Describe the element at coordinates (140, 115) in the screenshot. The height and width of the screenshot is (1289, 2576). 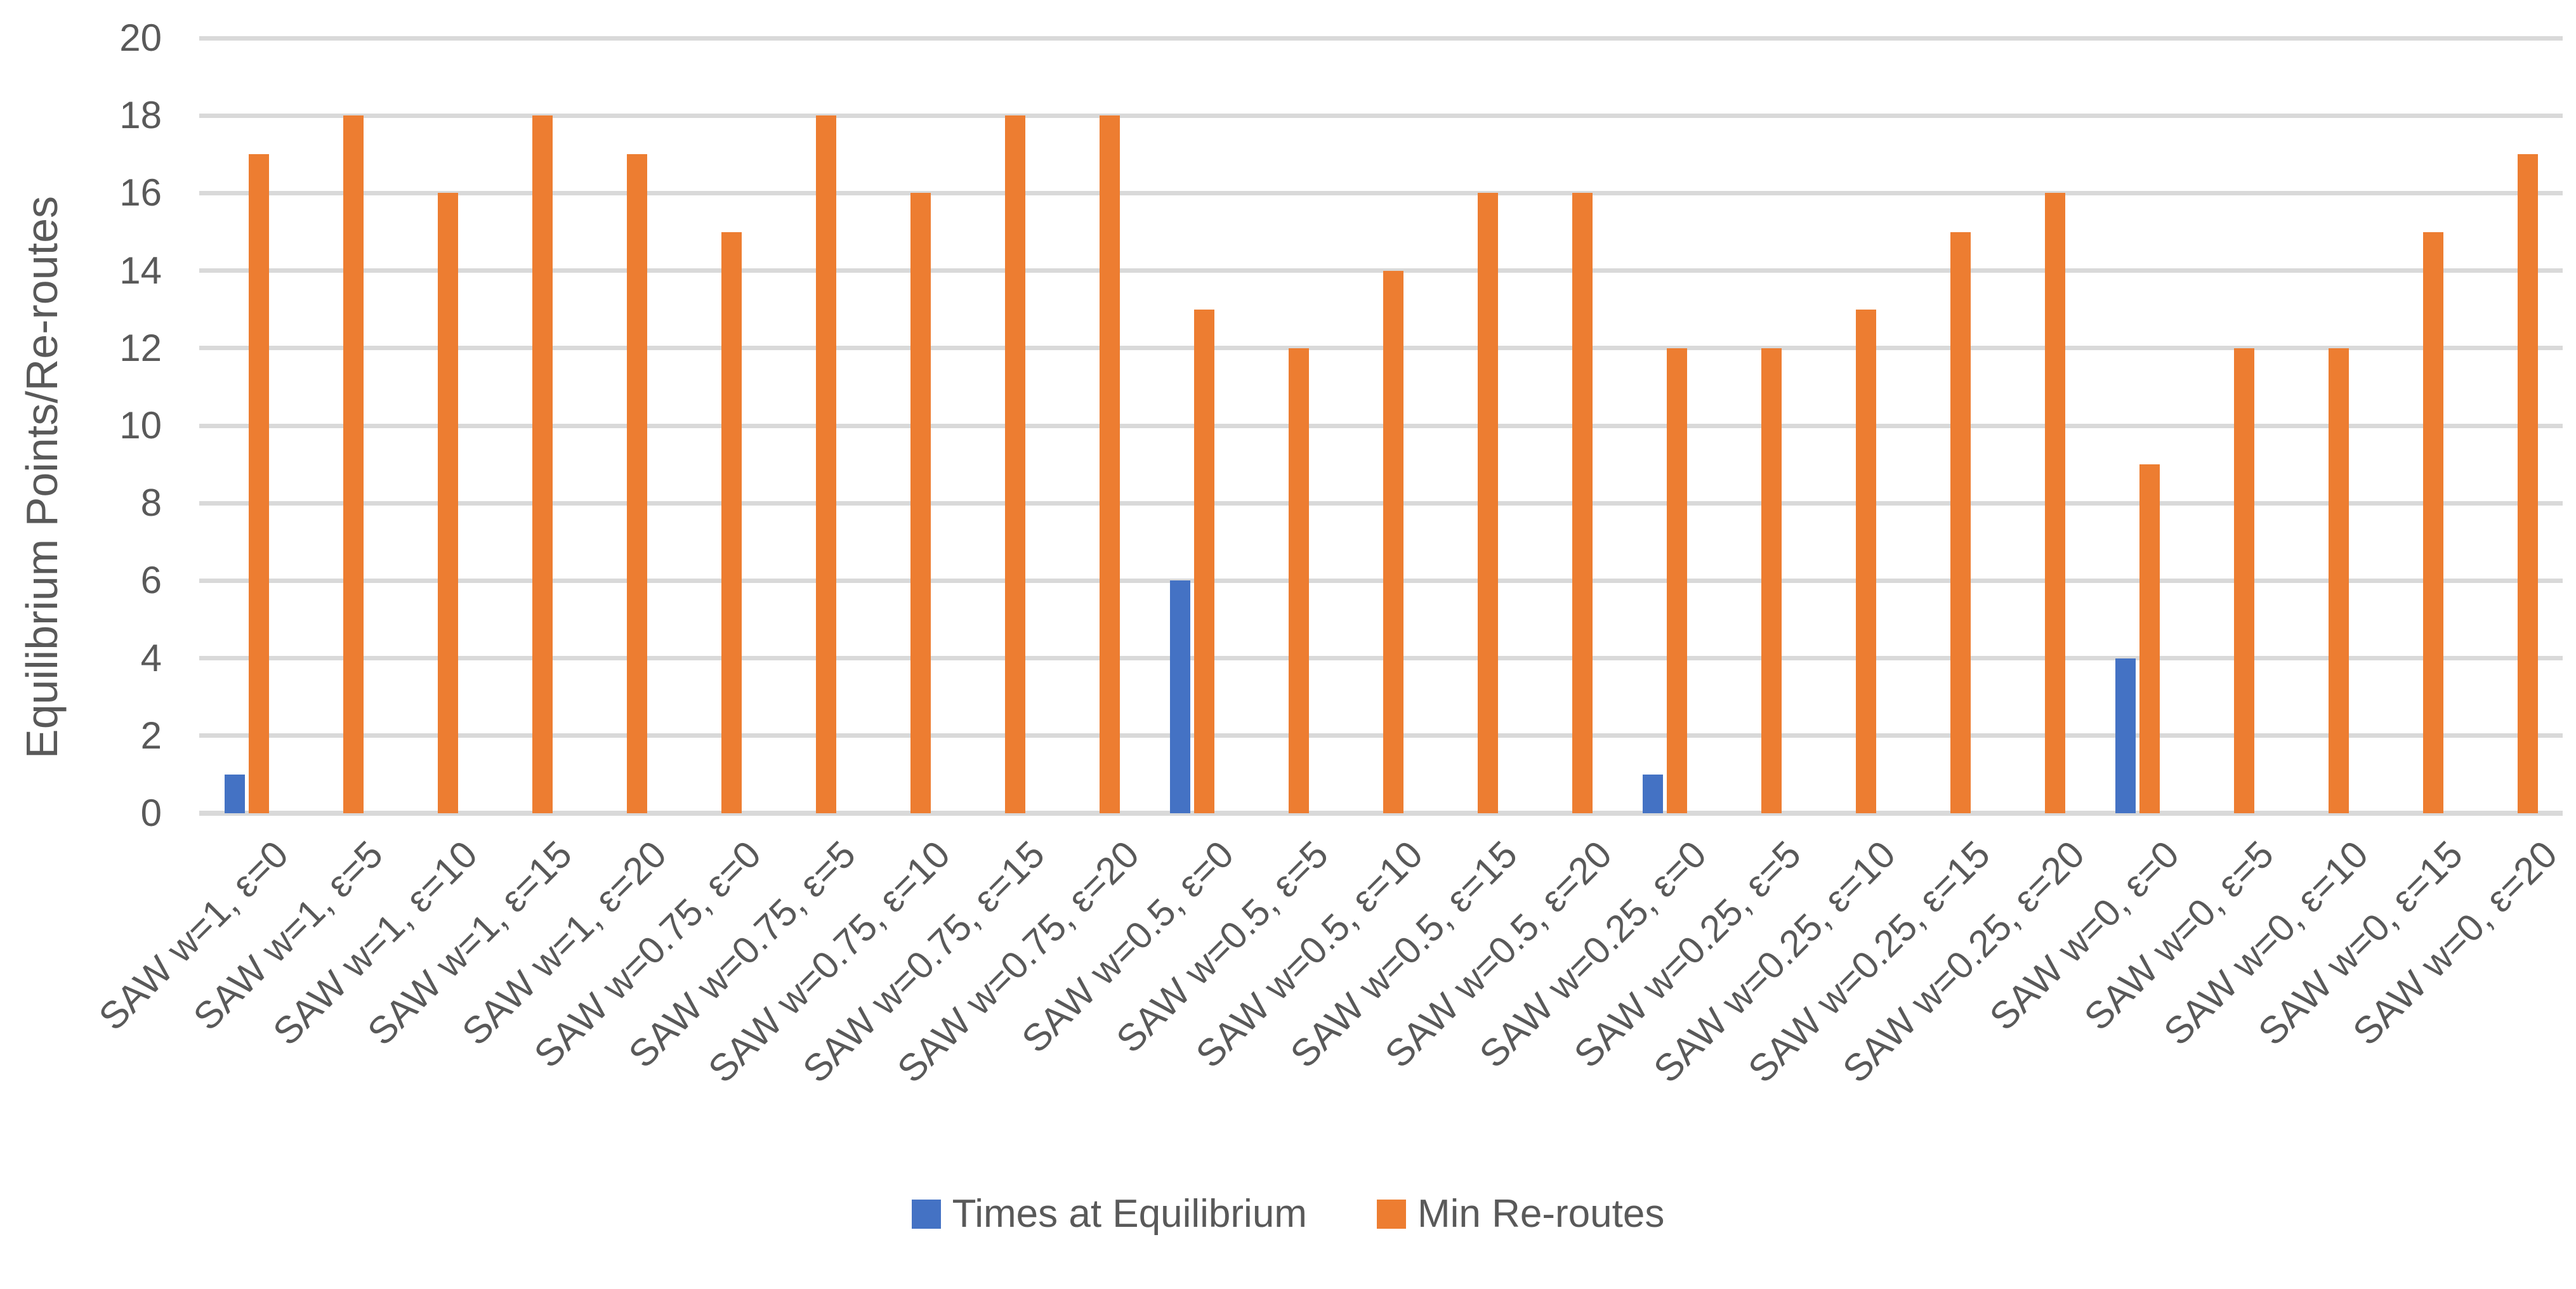
I see `y-axis-tick-label: 18` at that location.